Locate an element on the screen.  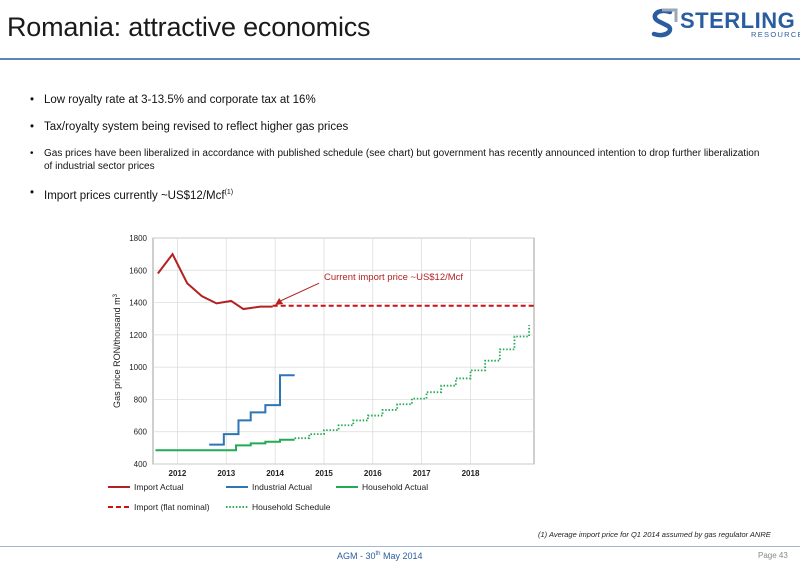
x-tick-label: 2016 is located at coordinates (373, 473).